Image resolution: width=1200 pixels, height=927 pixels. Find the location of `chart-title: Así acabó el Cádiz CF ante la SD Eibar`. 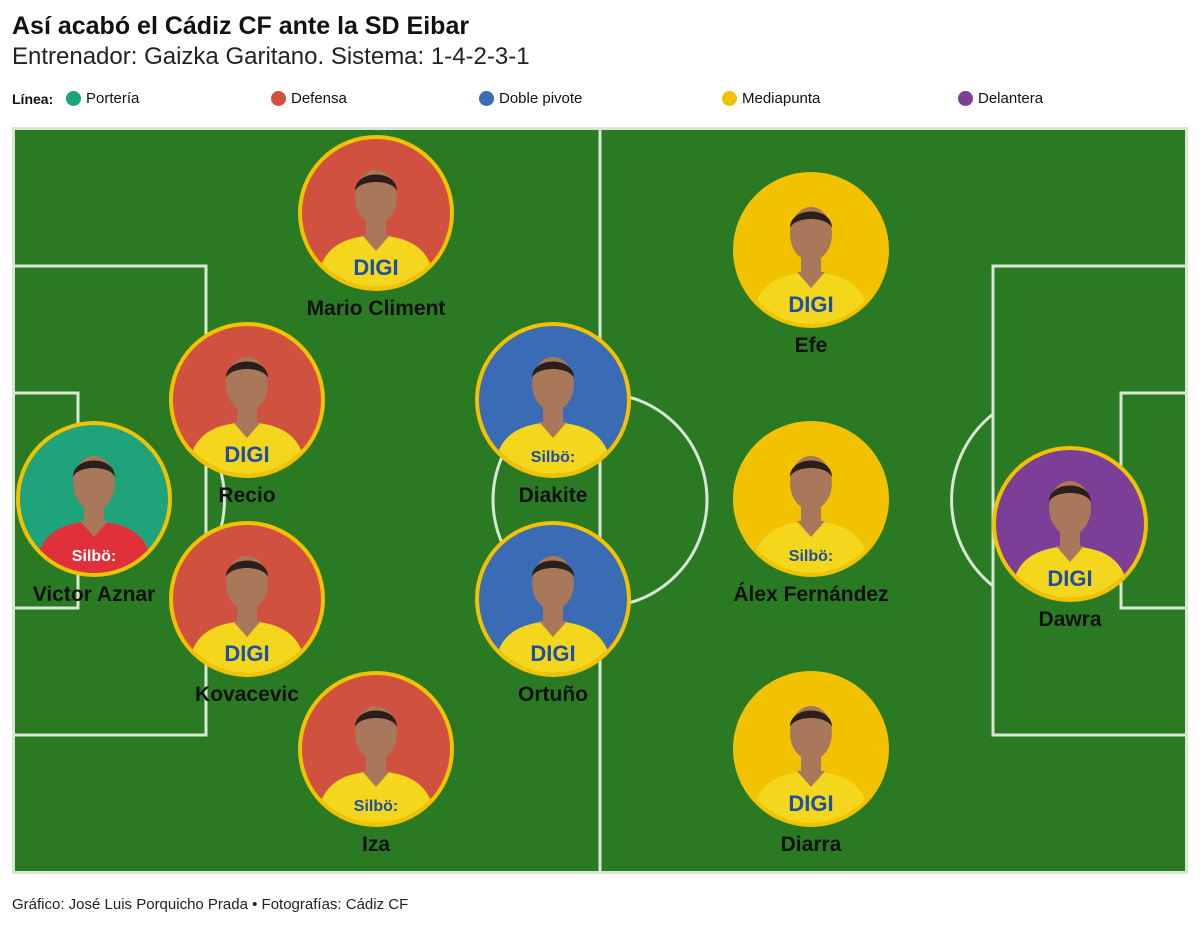

chart-title: Así acabó el Cádiz CF ante la SD Eibar is located at coordinates (241, 26).